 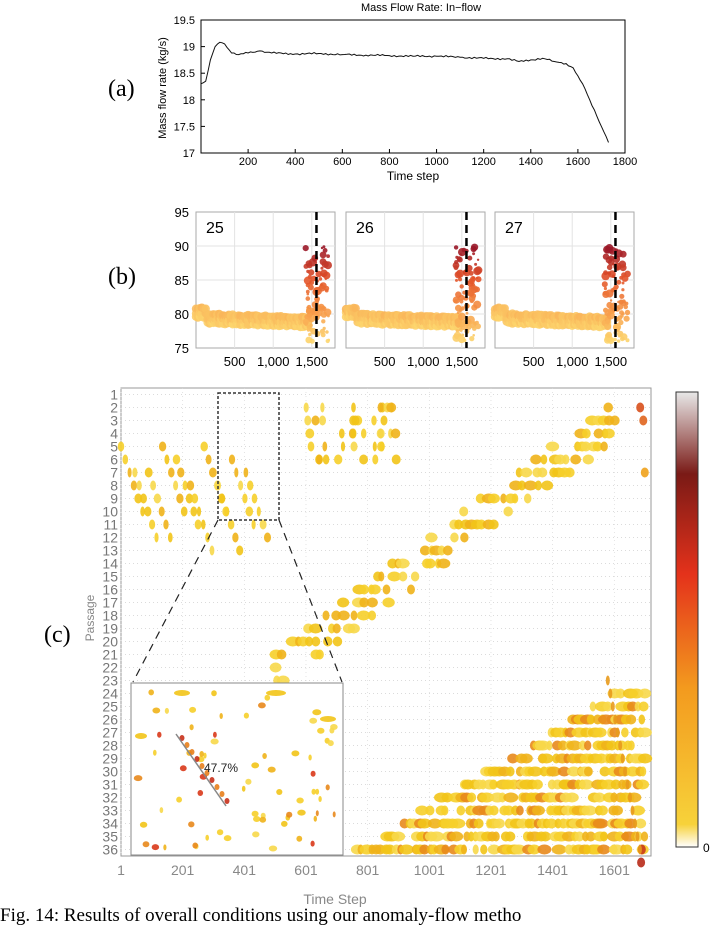 I want to click on heatmap-xtick-label: 801, so click(x=368, y=870).